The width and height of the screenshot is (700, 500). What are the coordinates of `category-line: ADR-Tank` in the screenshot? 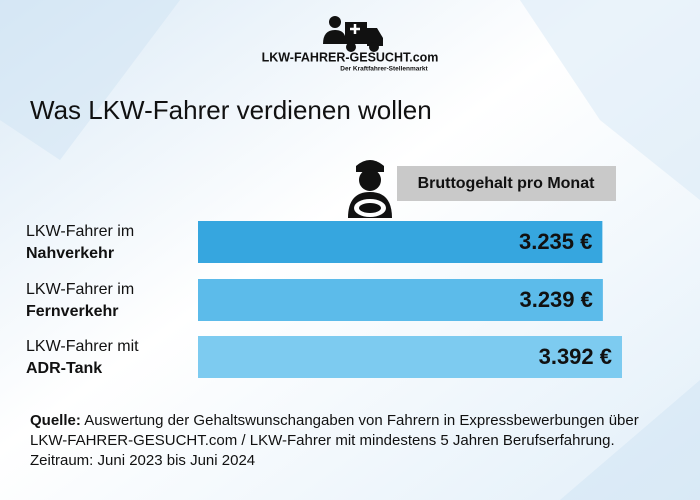 It's located at (64, 368).